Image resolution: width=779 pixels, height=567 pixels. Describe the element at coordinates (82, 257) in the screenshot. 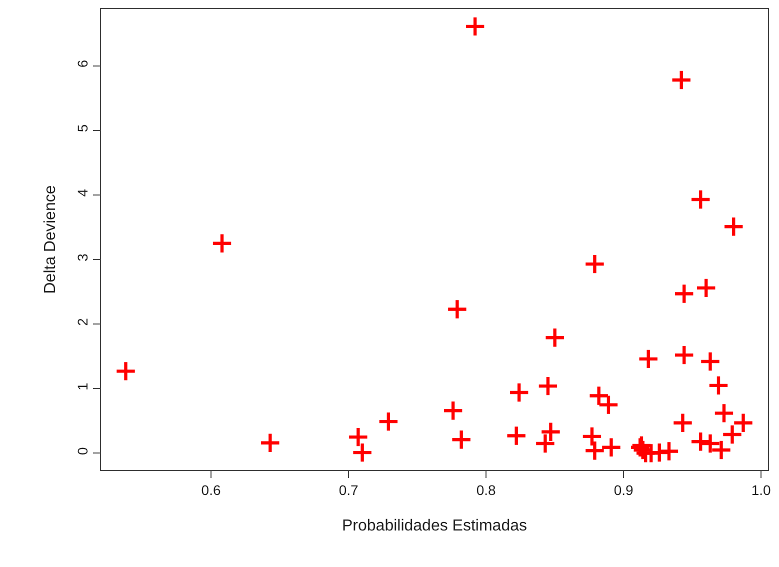

I see `y-tick-label: 3` at that location.